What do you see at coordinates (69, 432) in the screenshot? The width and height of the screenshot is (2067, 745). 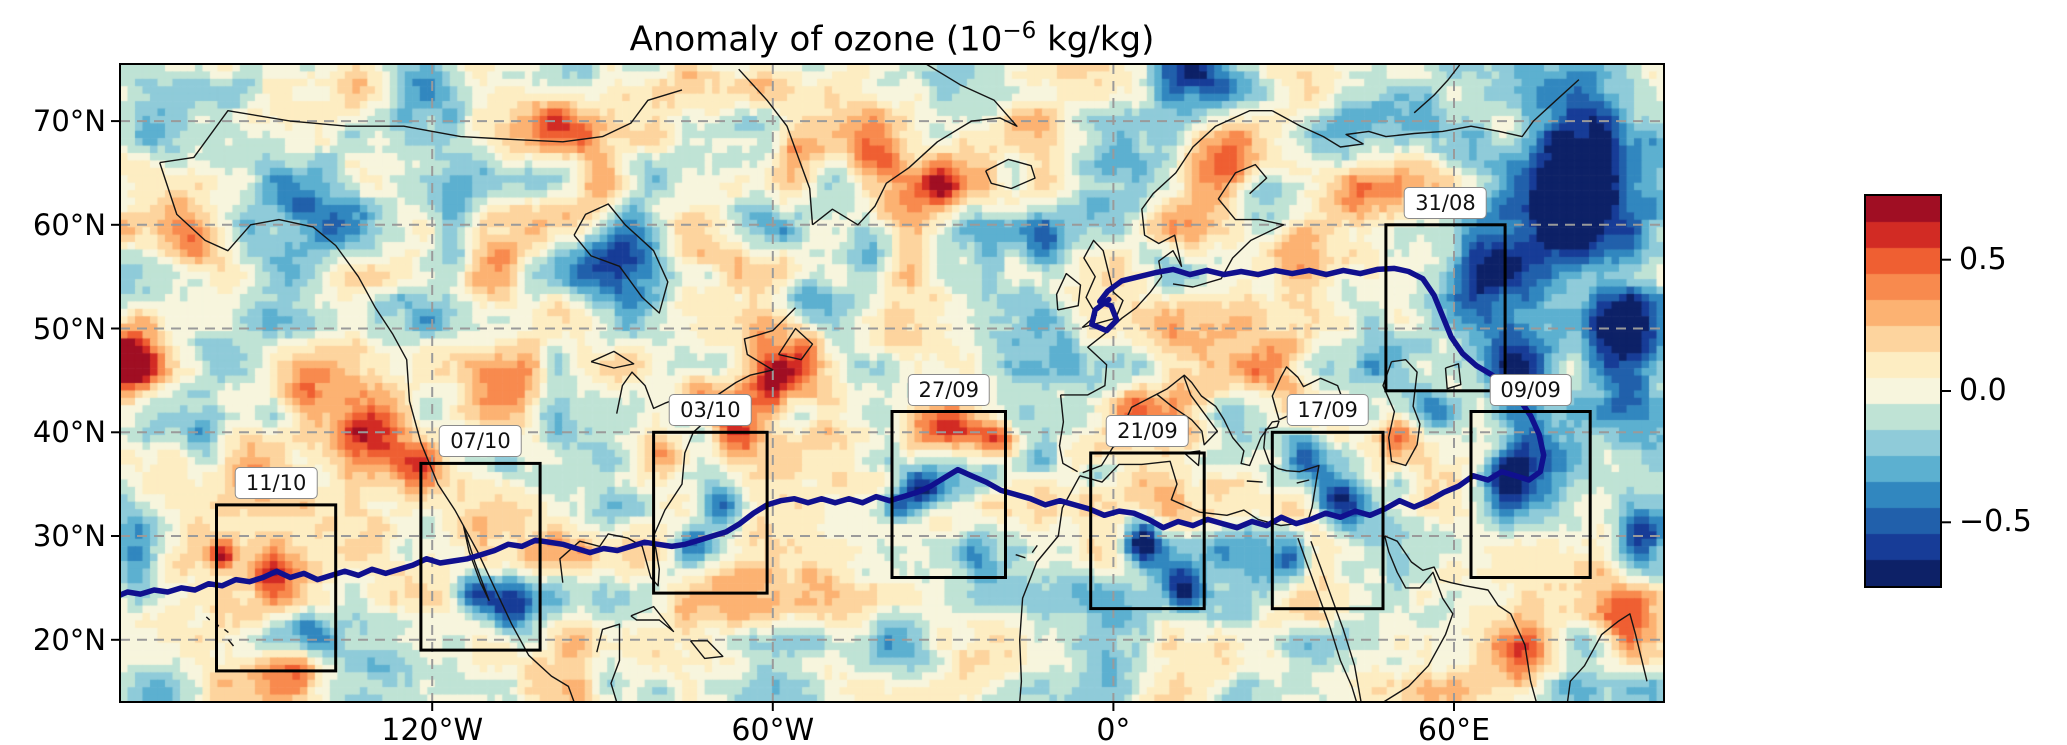 I see `y-tick-label-40degN: 40°N` at bounding box center [69, 432].